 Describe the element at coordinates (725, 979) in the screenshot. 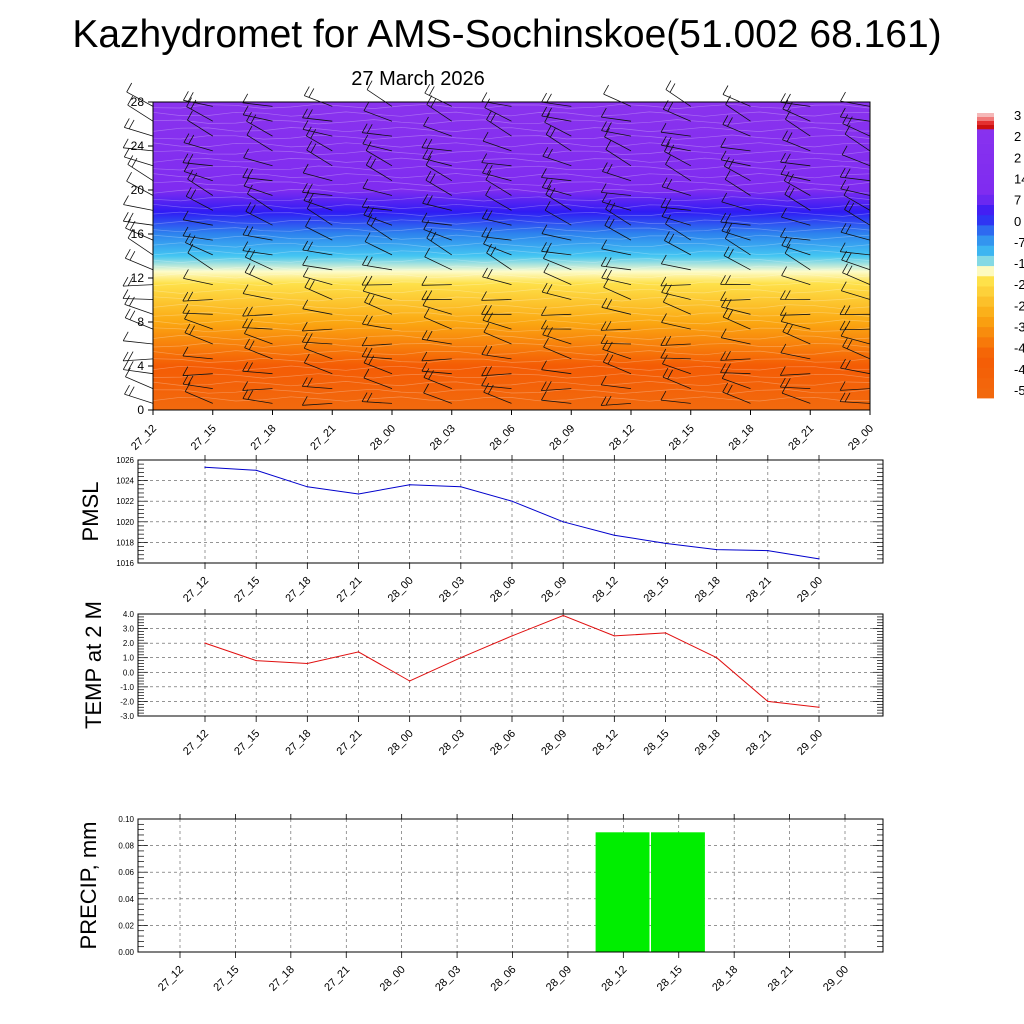

I see `x-tick-label: 28_18` at that location.